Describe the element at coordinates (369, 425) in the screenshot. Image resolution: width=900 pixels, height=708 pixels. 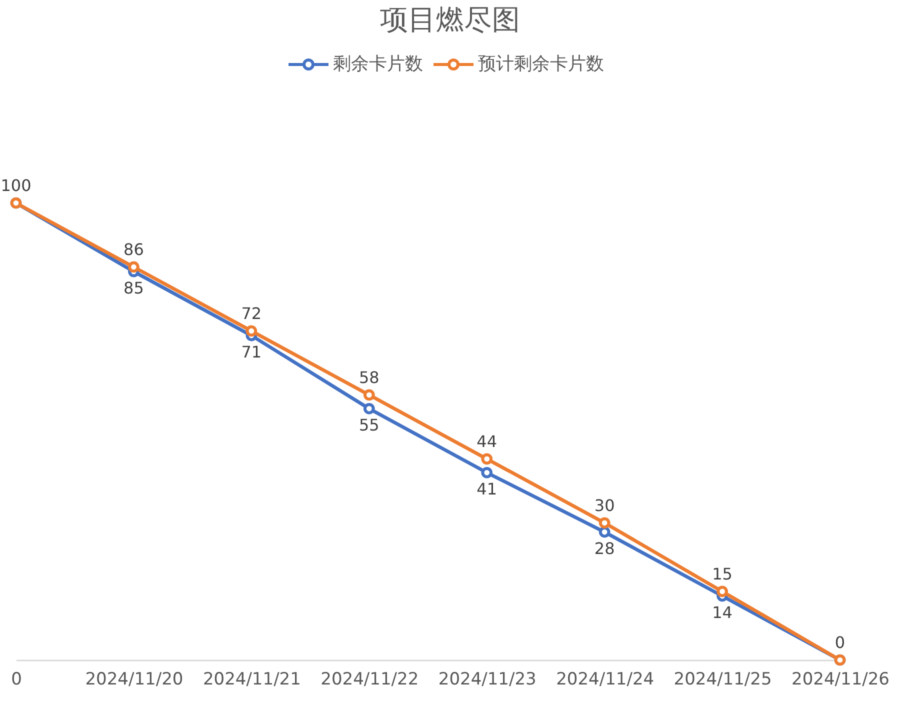
I see `data-label: 55` at that location.